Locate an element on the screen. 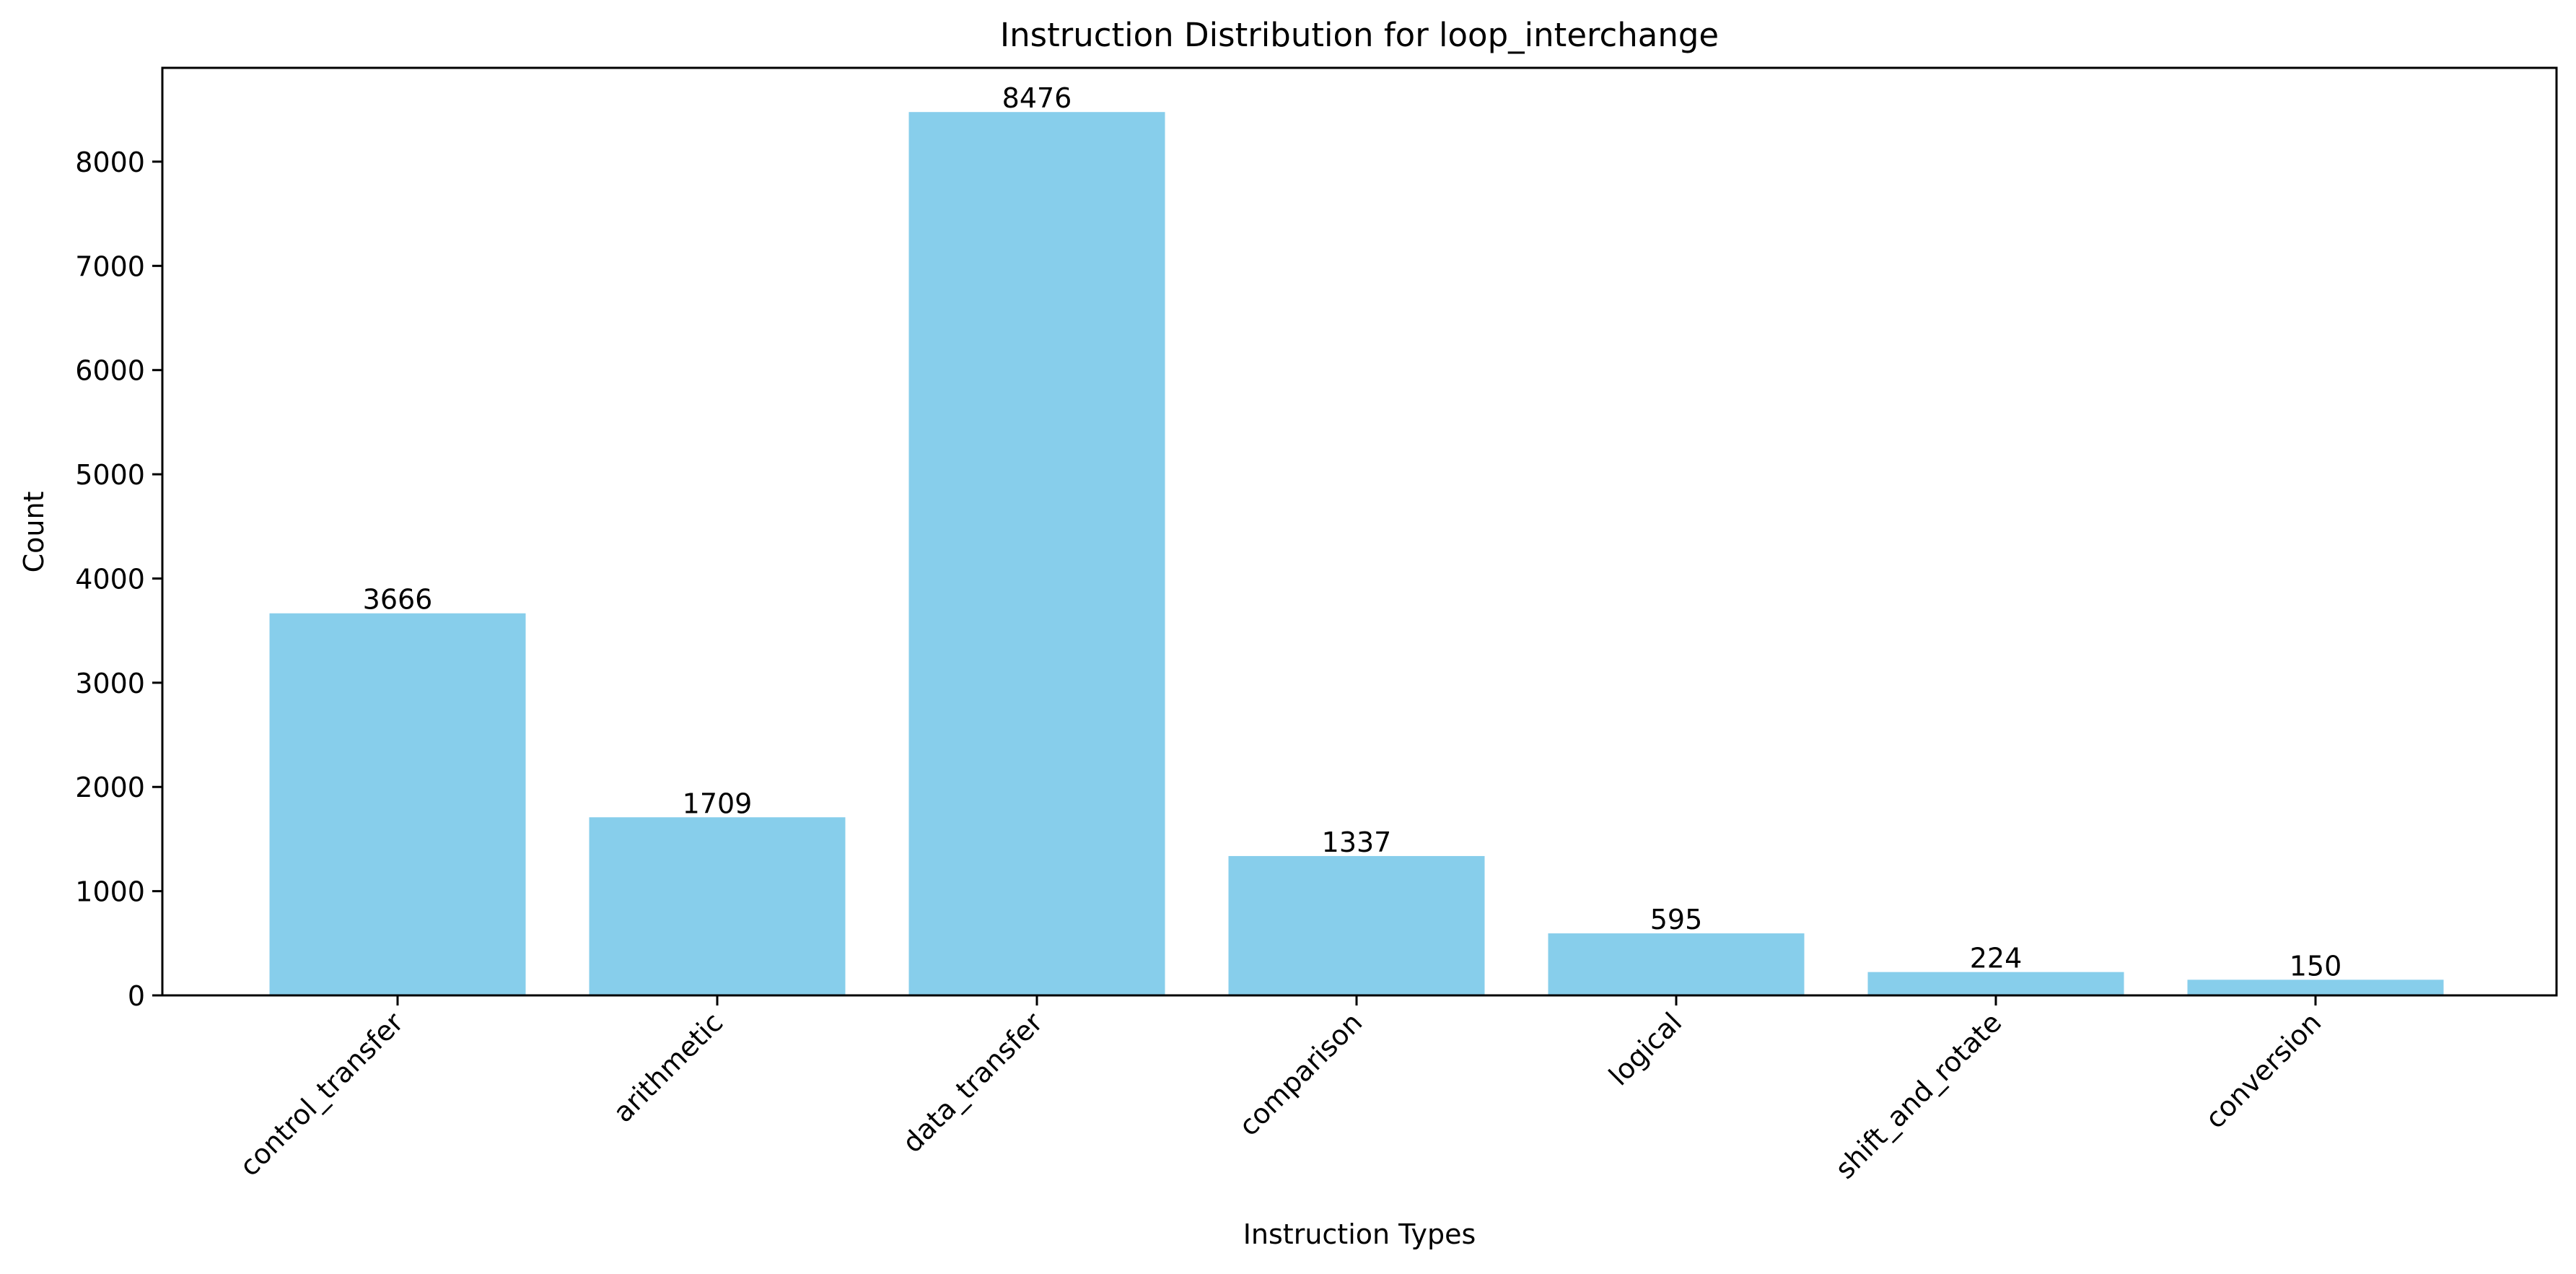  y-tick-label: 3000 is located at coordinates (110, 683).